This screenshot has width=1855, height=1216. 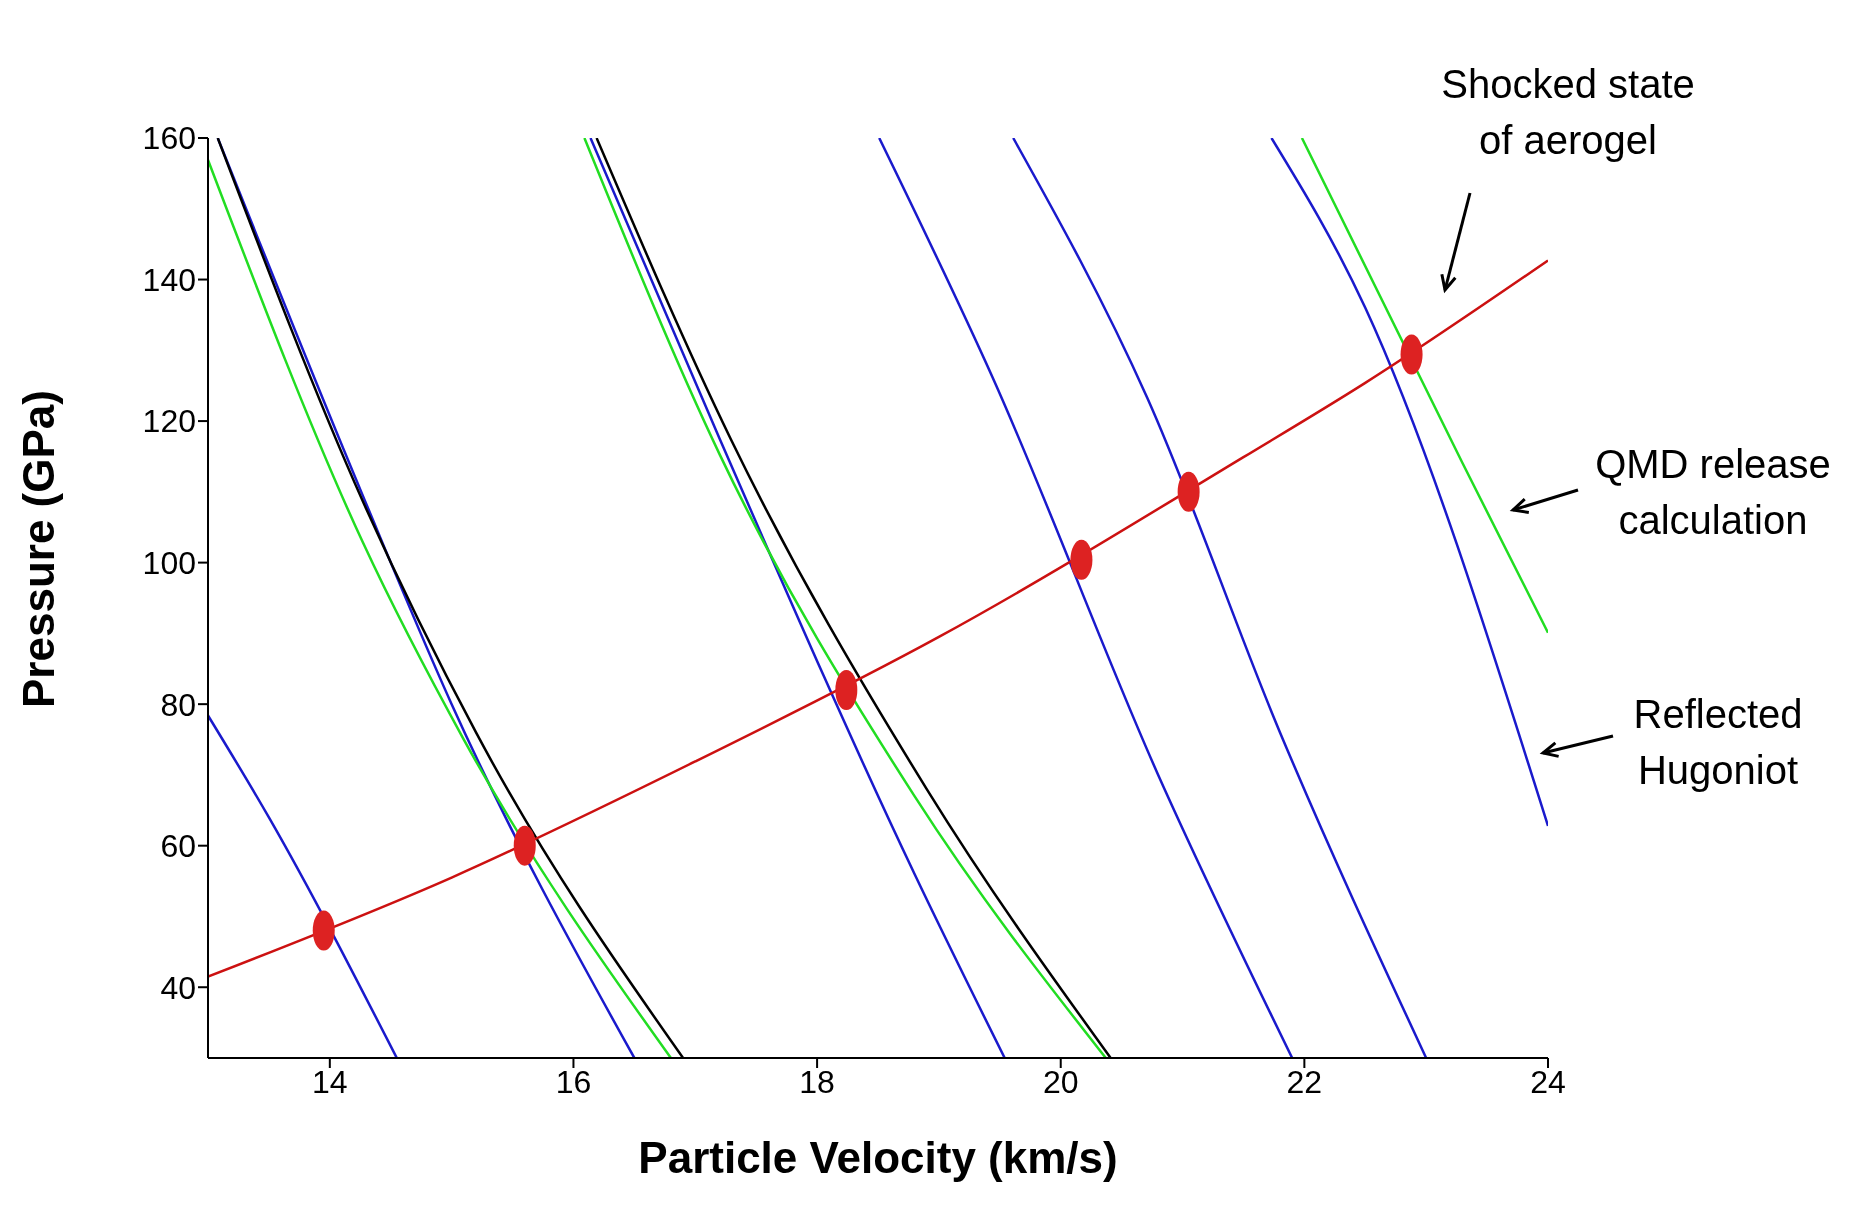 I want to click on y-tick-label: 100, so click(x=169, y=562).